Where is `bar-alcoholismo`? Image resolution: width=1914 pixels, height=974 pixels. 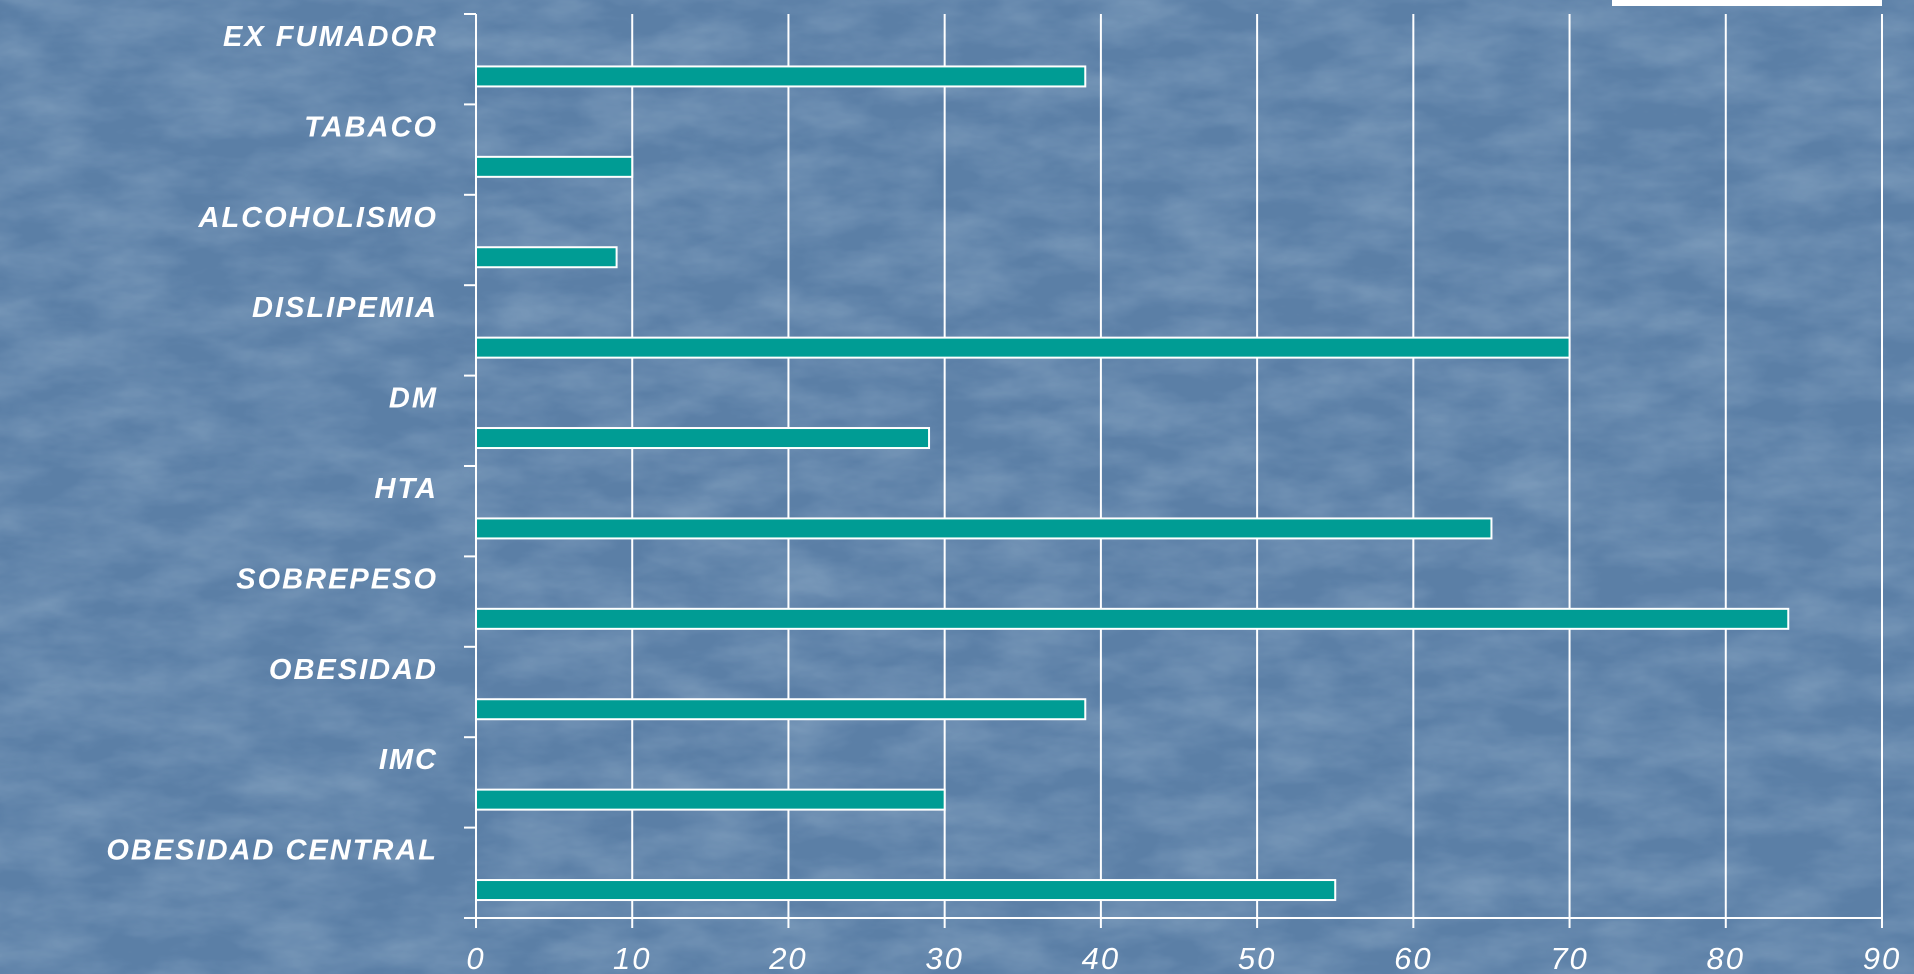
bar-alcoholismo is located at coordinates (546, 257).